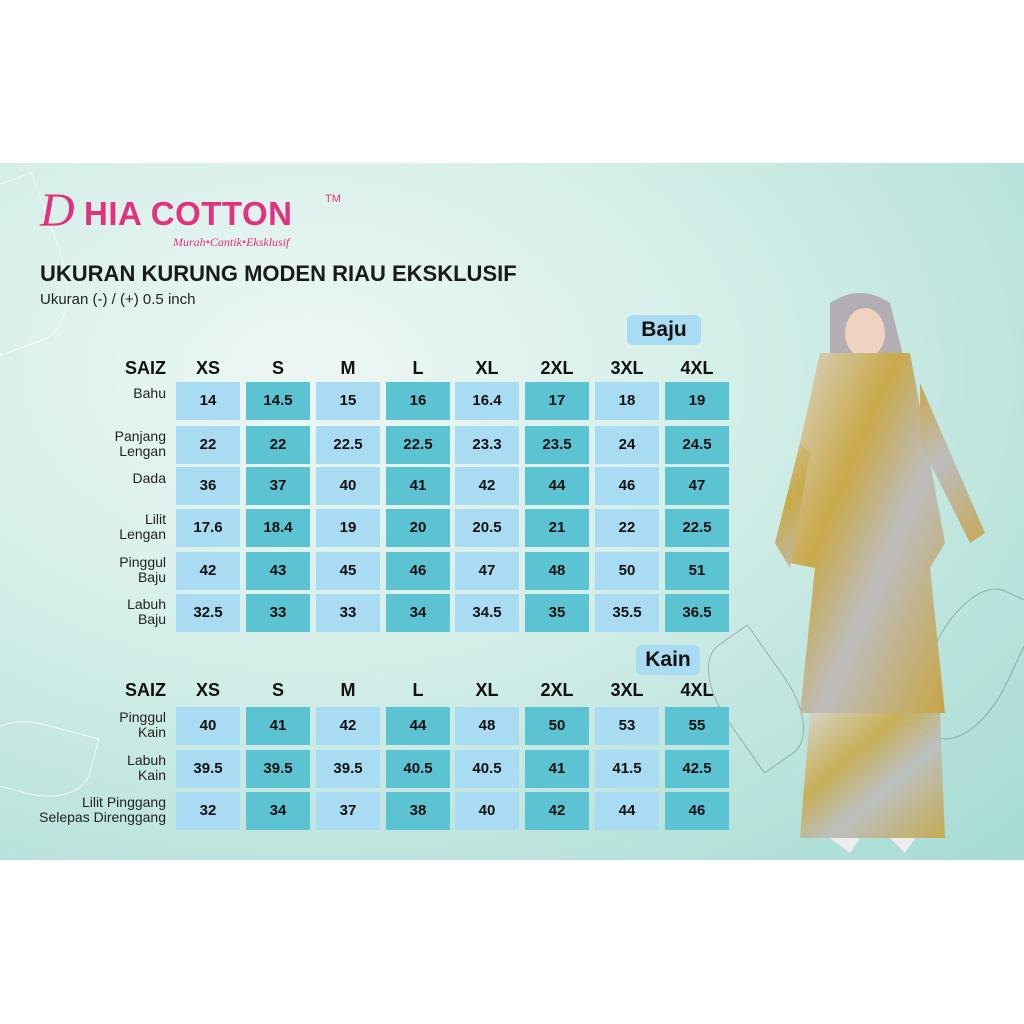  What do you see at coordinates (697, 486) in the screenshot?
I see `table-cell: 47` at bounding box center [697, 486].